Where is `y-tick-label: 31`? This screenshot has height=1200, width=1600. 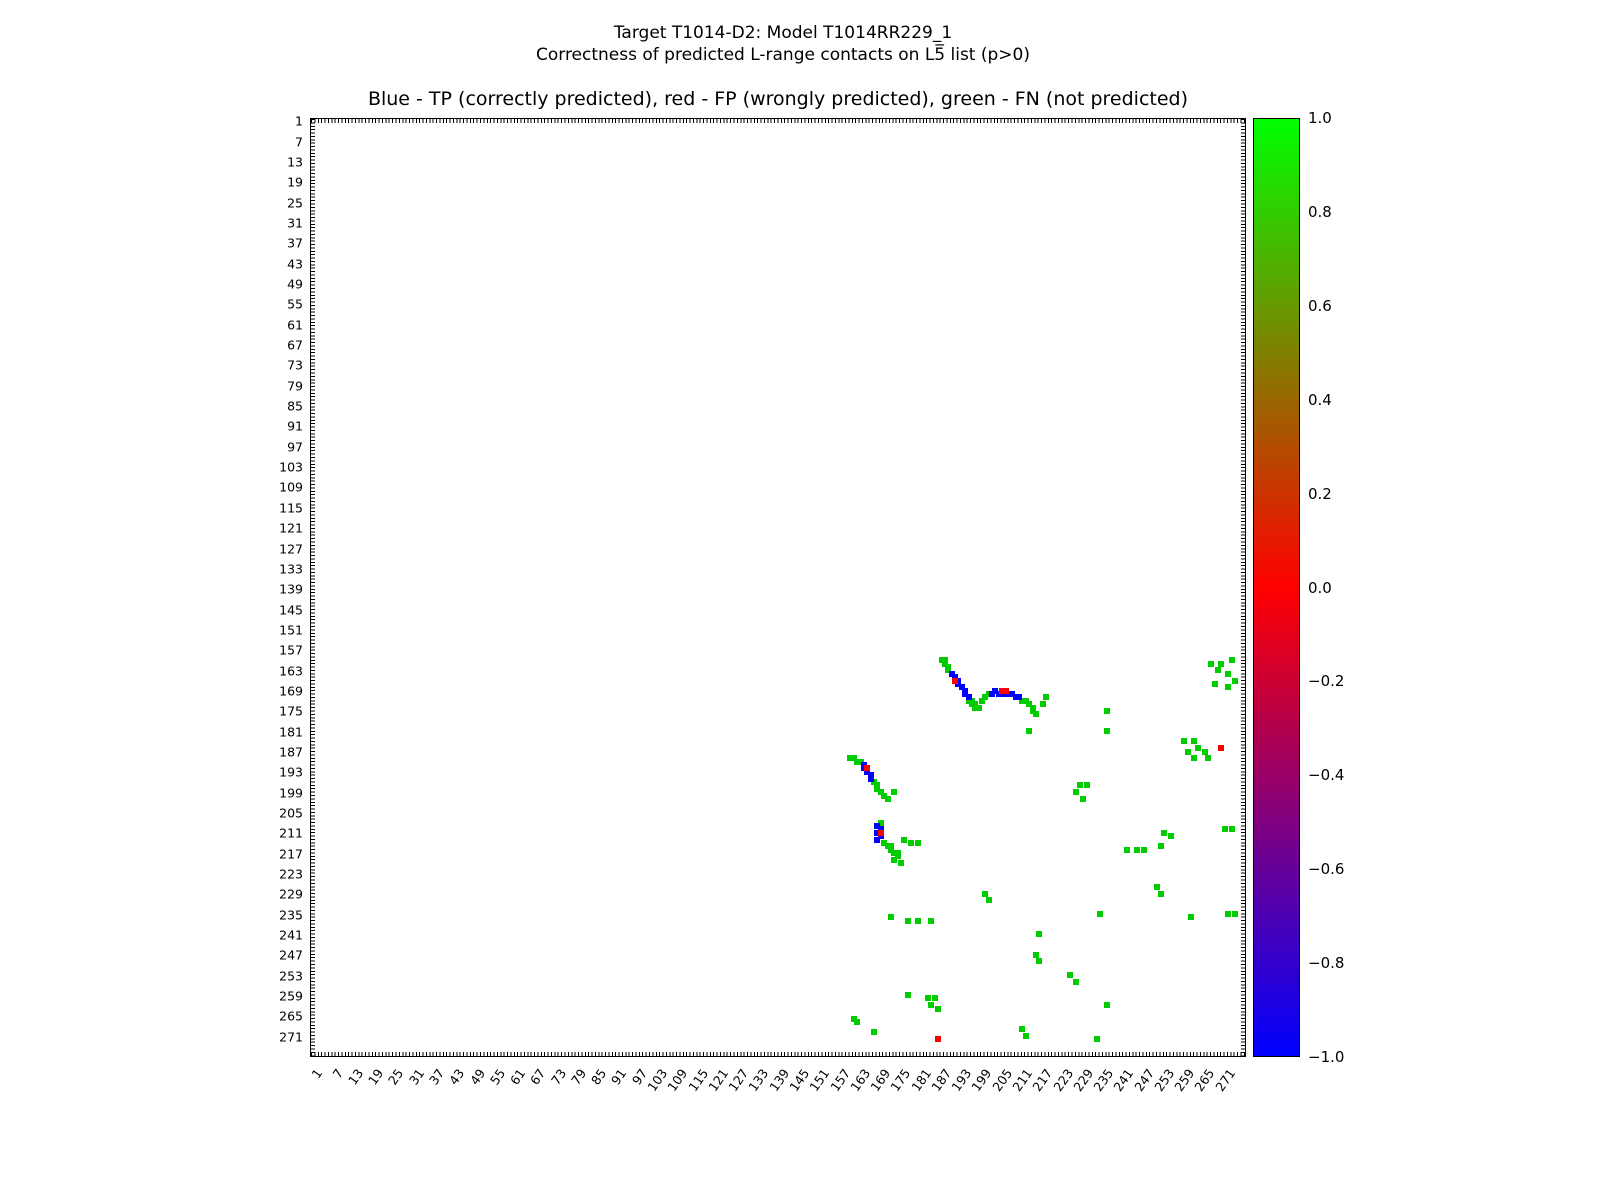 y-tick-label: 31 is located at coordinates (295, 223).